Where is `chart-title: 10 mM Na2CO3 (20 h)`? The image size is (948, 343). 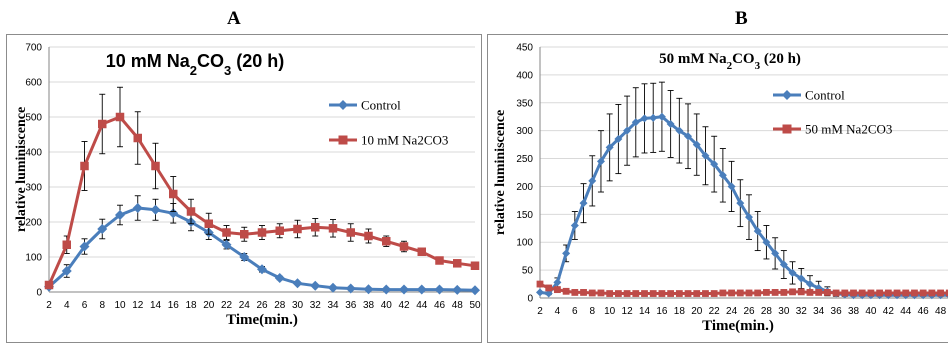
chart-title: 10 mM Na2CO3 (20 h) is located at coordinates (195, 64).